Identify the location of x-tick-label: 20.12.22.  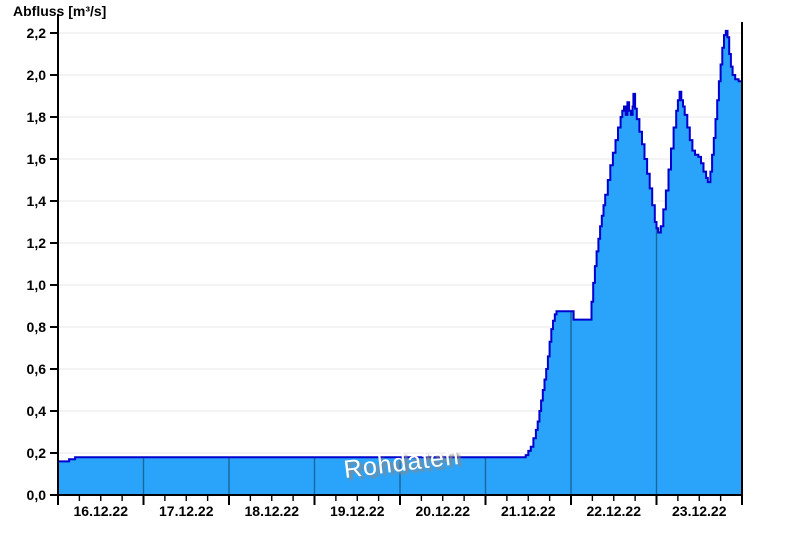
(443, 511).